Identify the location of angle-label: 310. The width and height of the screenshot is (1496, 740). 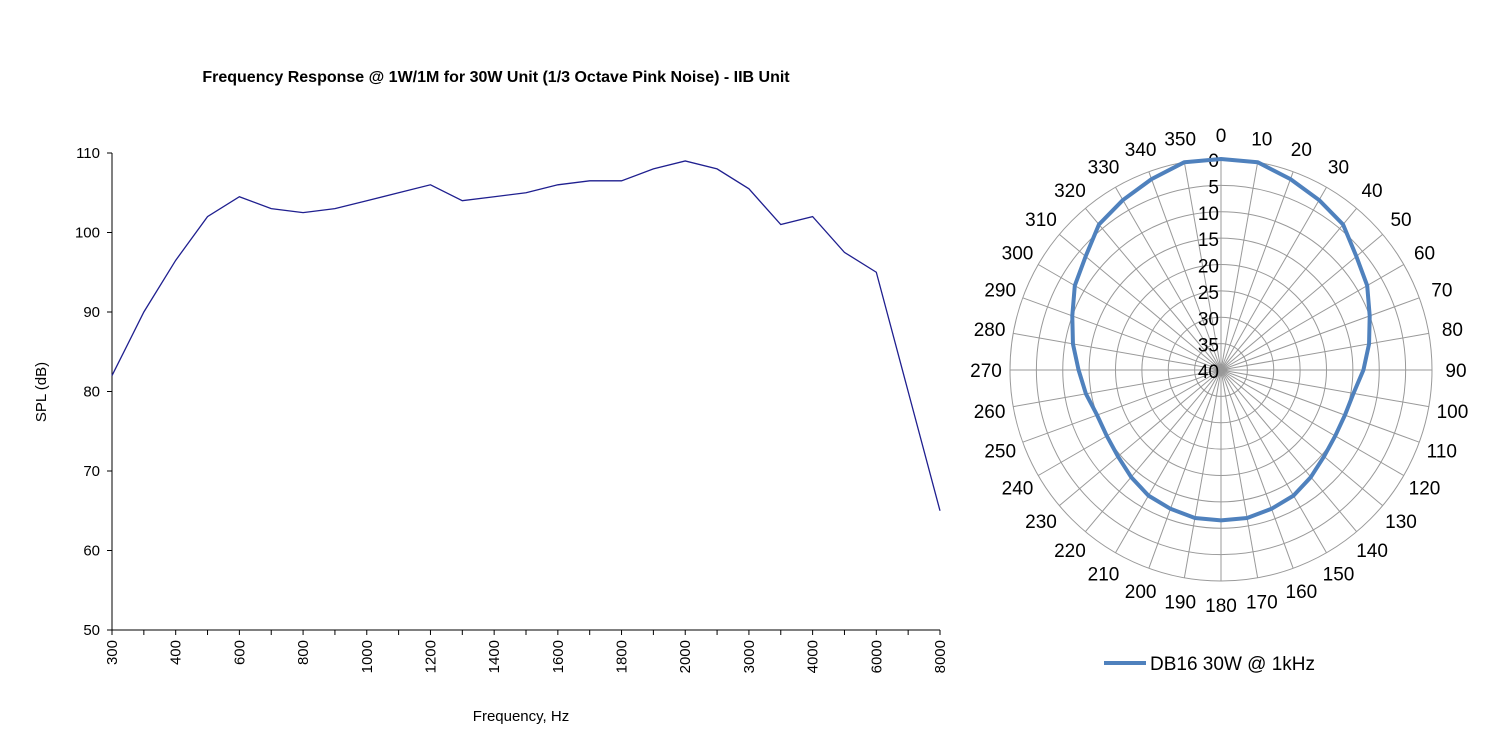
(1041, 220).